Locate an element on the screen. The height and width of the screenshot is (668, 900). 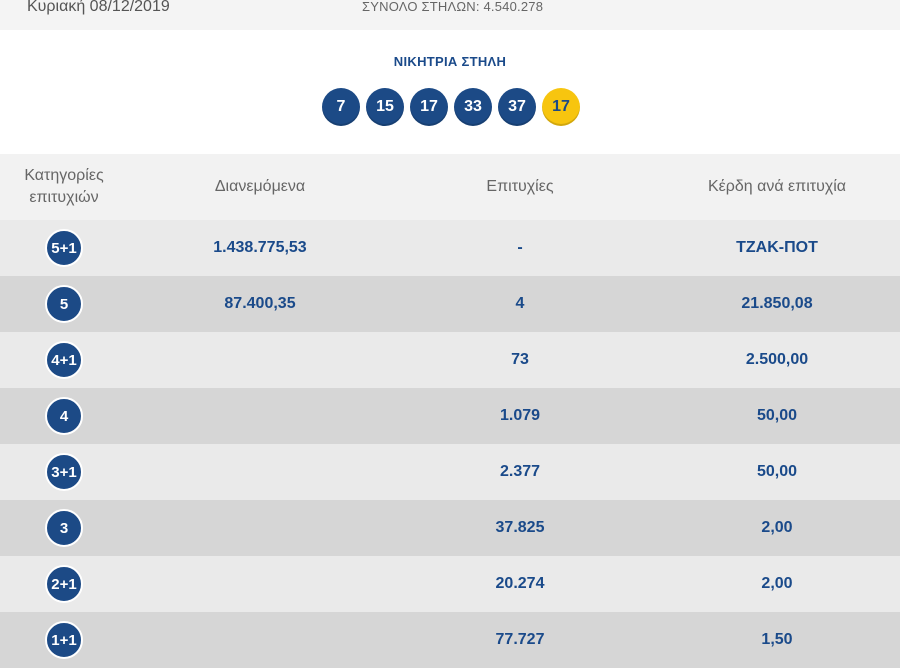
winning-balls: 7 15 17 33 37 17 is located at coordinates (451, 107).